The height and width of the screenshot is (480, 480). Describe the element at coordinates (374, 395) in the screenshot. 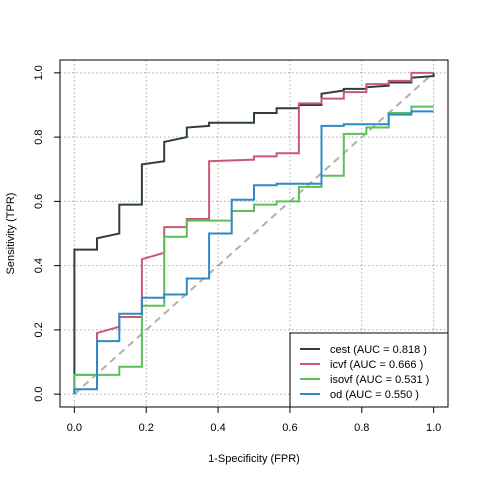

I see `legend-label: od (AUC = 0.550 )` at that location.